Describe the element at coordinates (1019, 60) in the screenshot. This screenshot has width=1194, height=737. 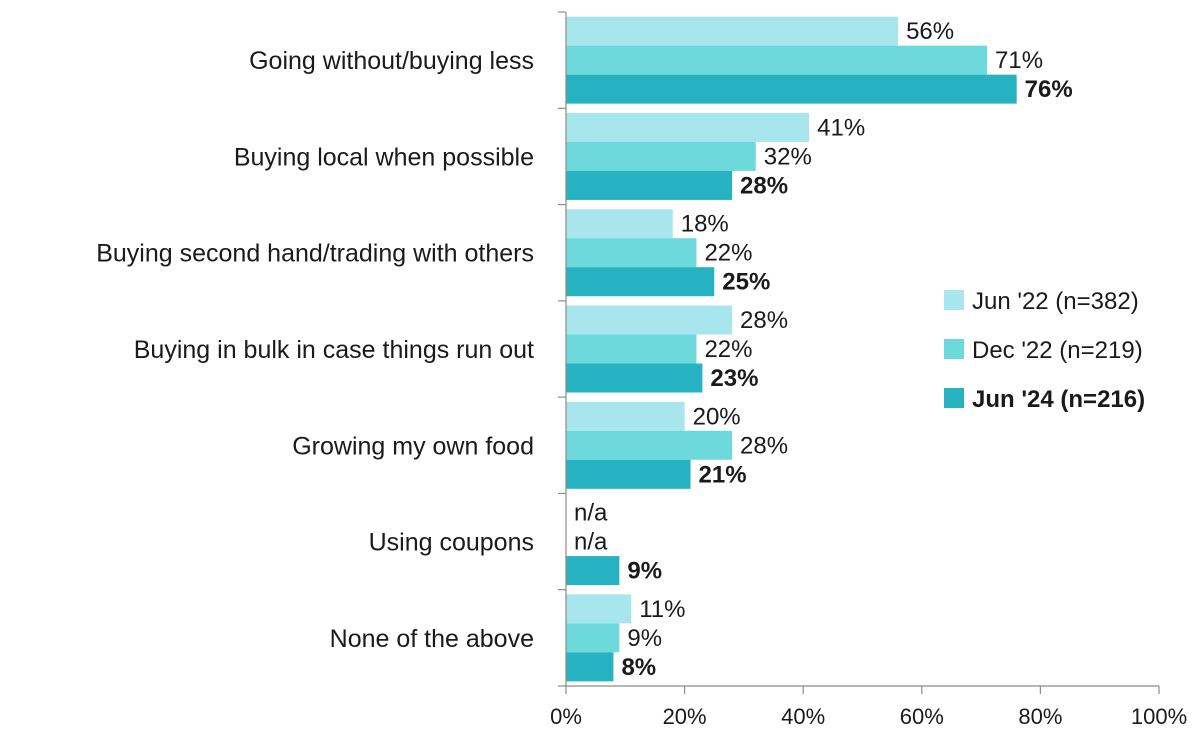
I see `data-label-0-1: 71%` at that location.